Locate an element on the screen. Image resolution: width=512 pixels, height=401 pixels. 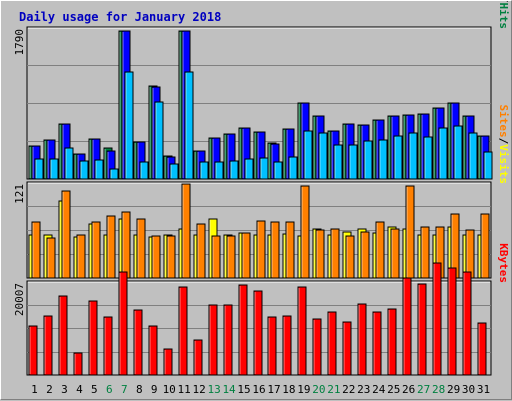
hits-files-pages-legend-part: Hits is located at coordinates (503, 16).